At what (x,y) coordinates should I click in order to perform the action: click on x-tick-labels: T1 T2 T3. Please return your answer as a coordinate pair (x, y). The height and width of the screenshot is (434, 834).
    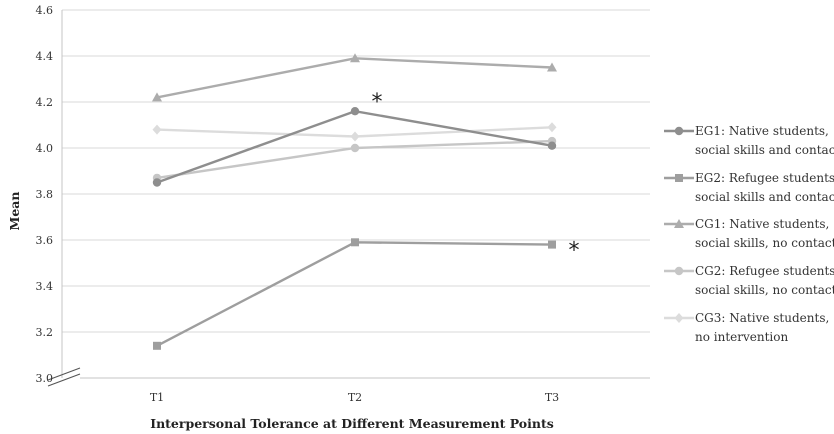
    Looking at the image, I should click on (354, 397).